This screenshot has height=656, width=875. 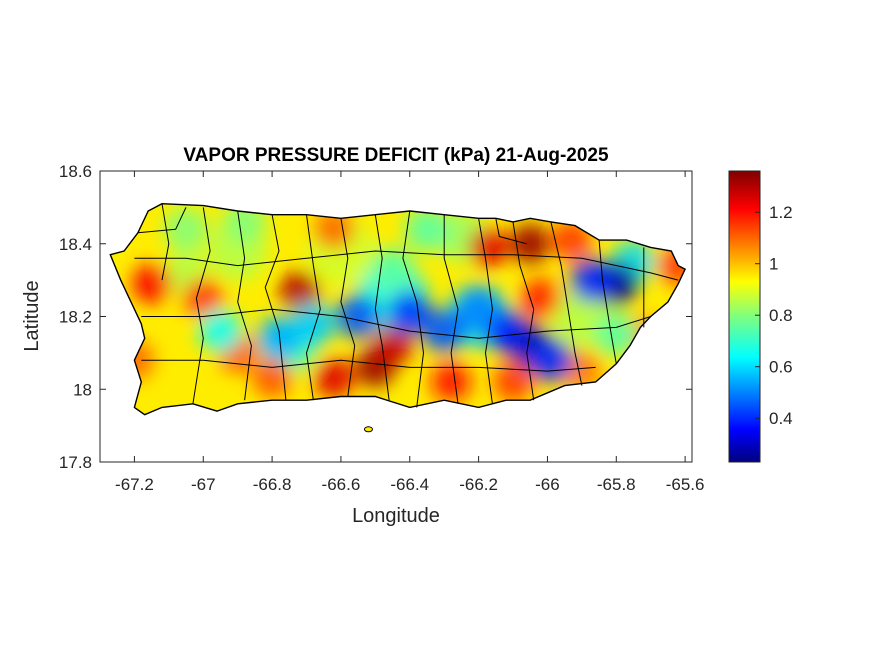 I want to click on x-tick-label: -66.4, so click(x=409, y=484).